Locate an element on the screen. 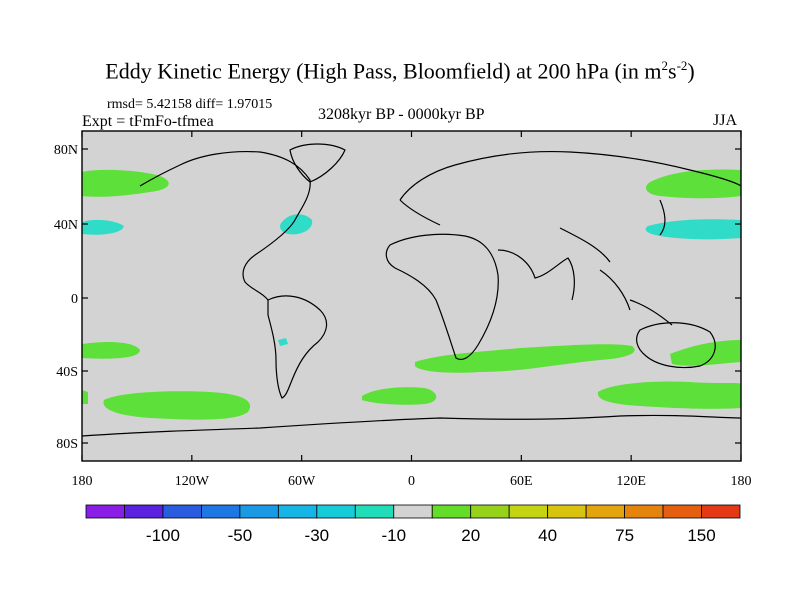  y-tick-label: 80N is located at coordinates (66, 150).